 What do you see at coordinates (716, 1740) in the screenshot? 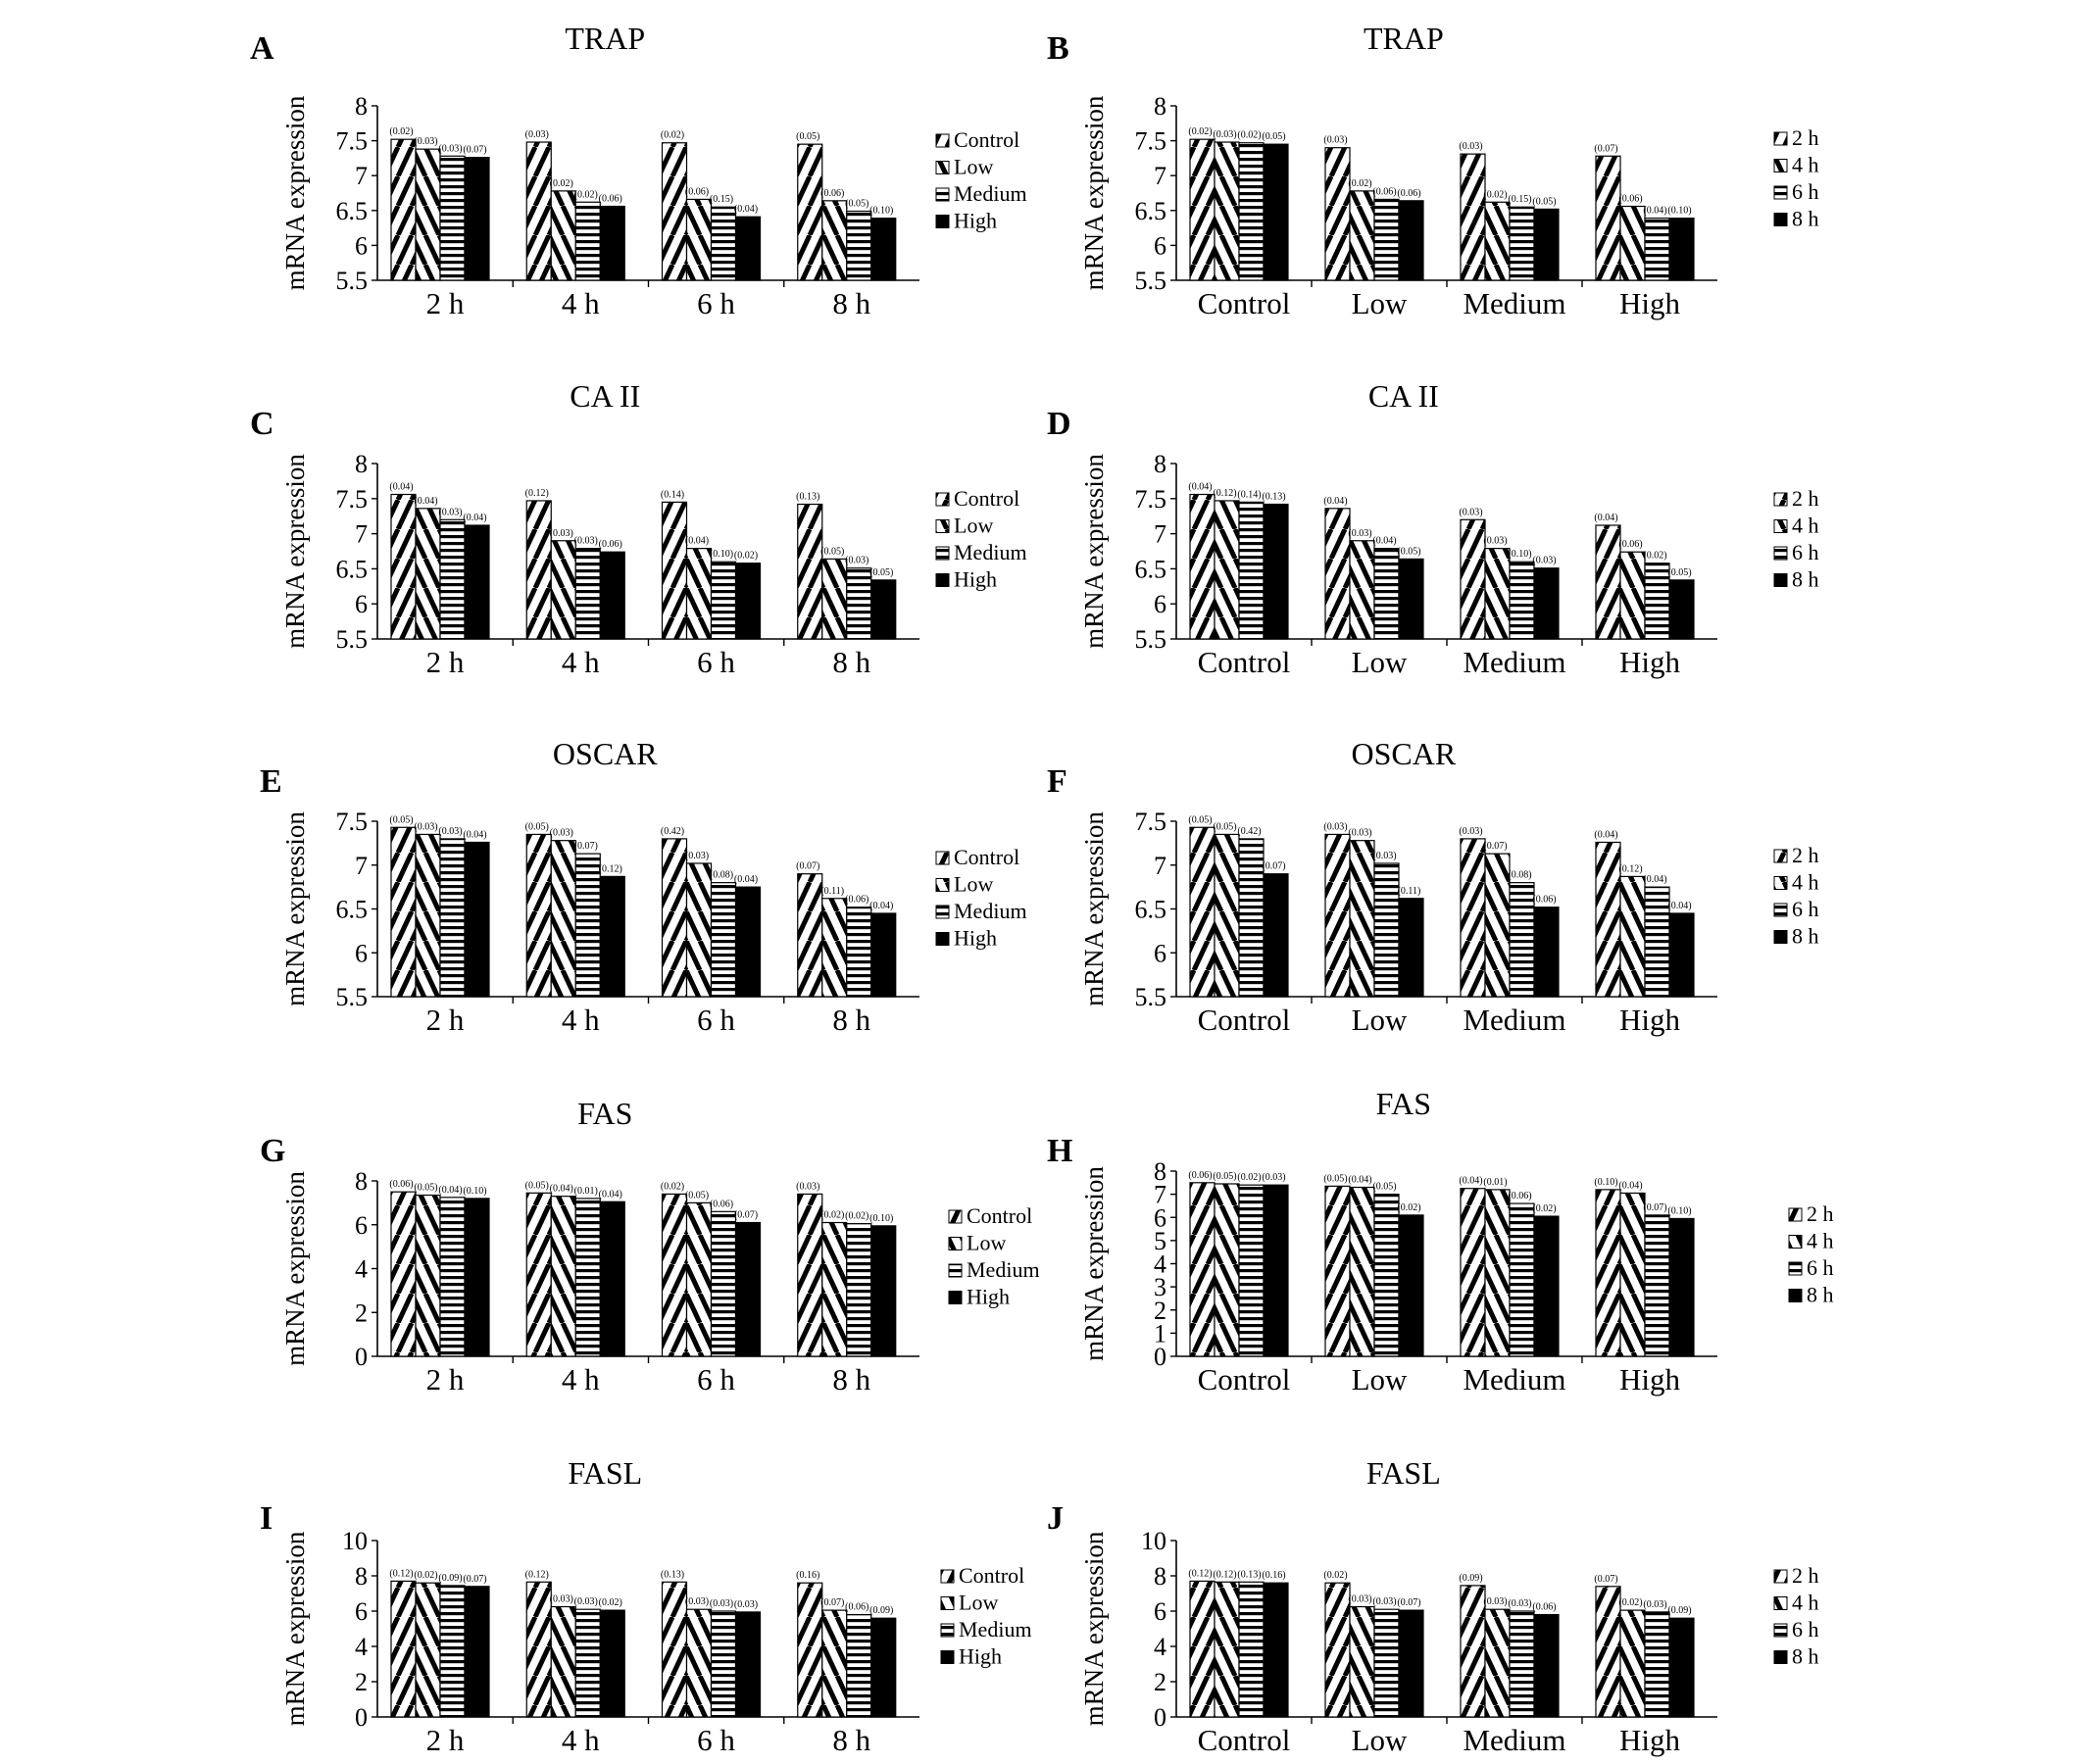
I see `x-tick-label: 6 h` at bounding box center [716, 1740].